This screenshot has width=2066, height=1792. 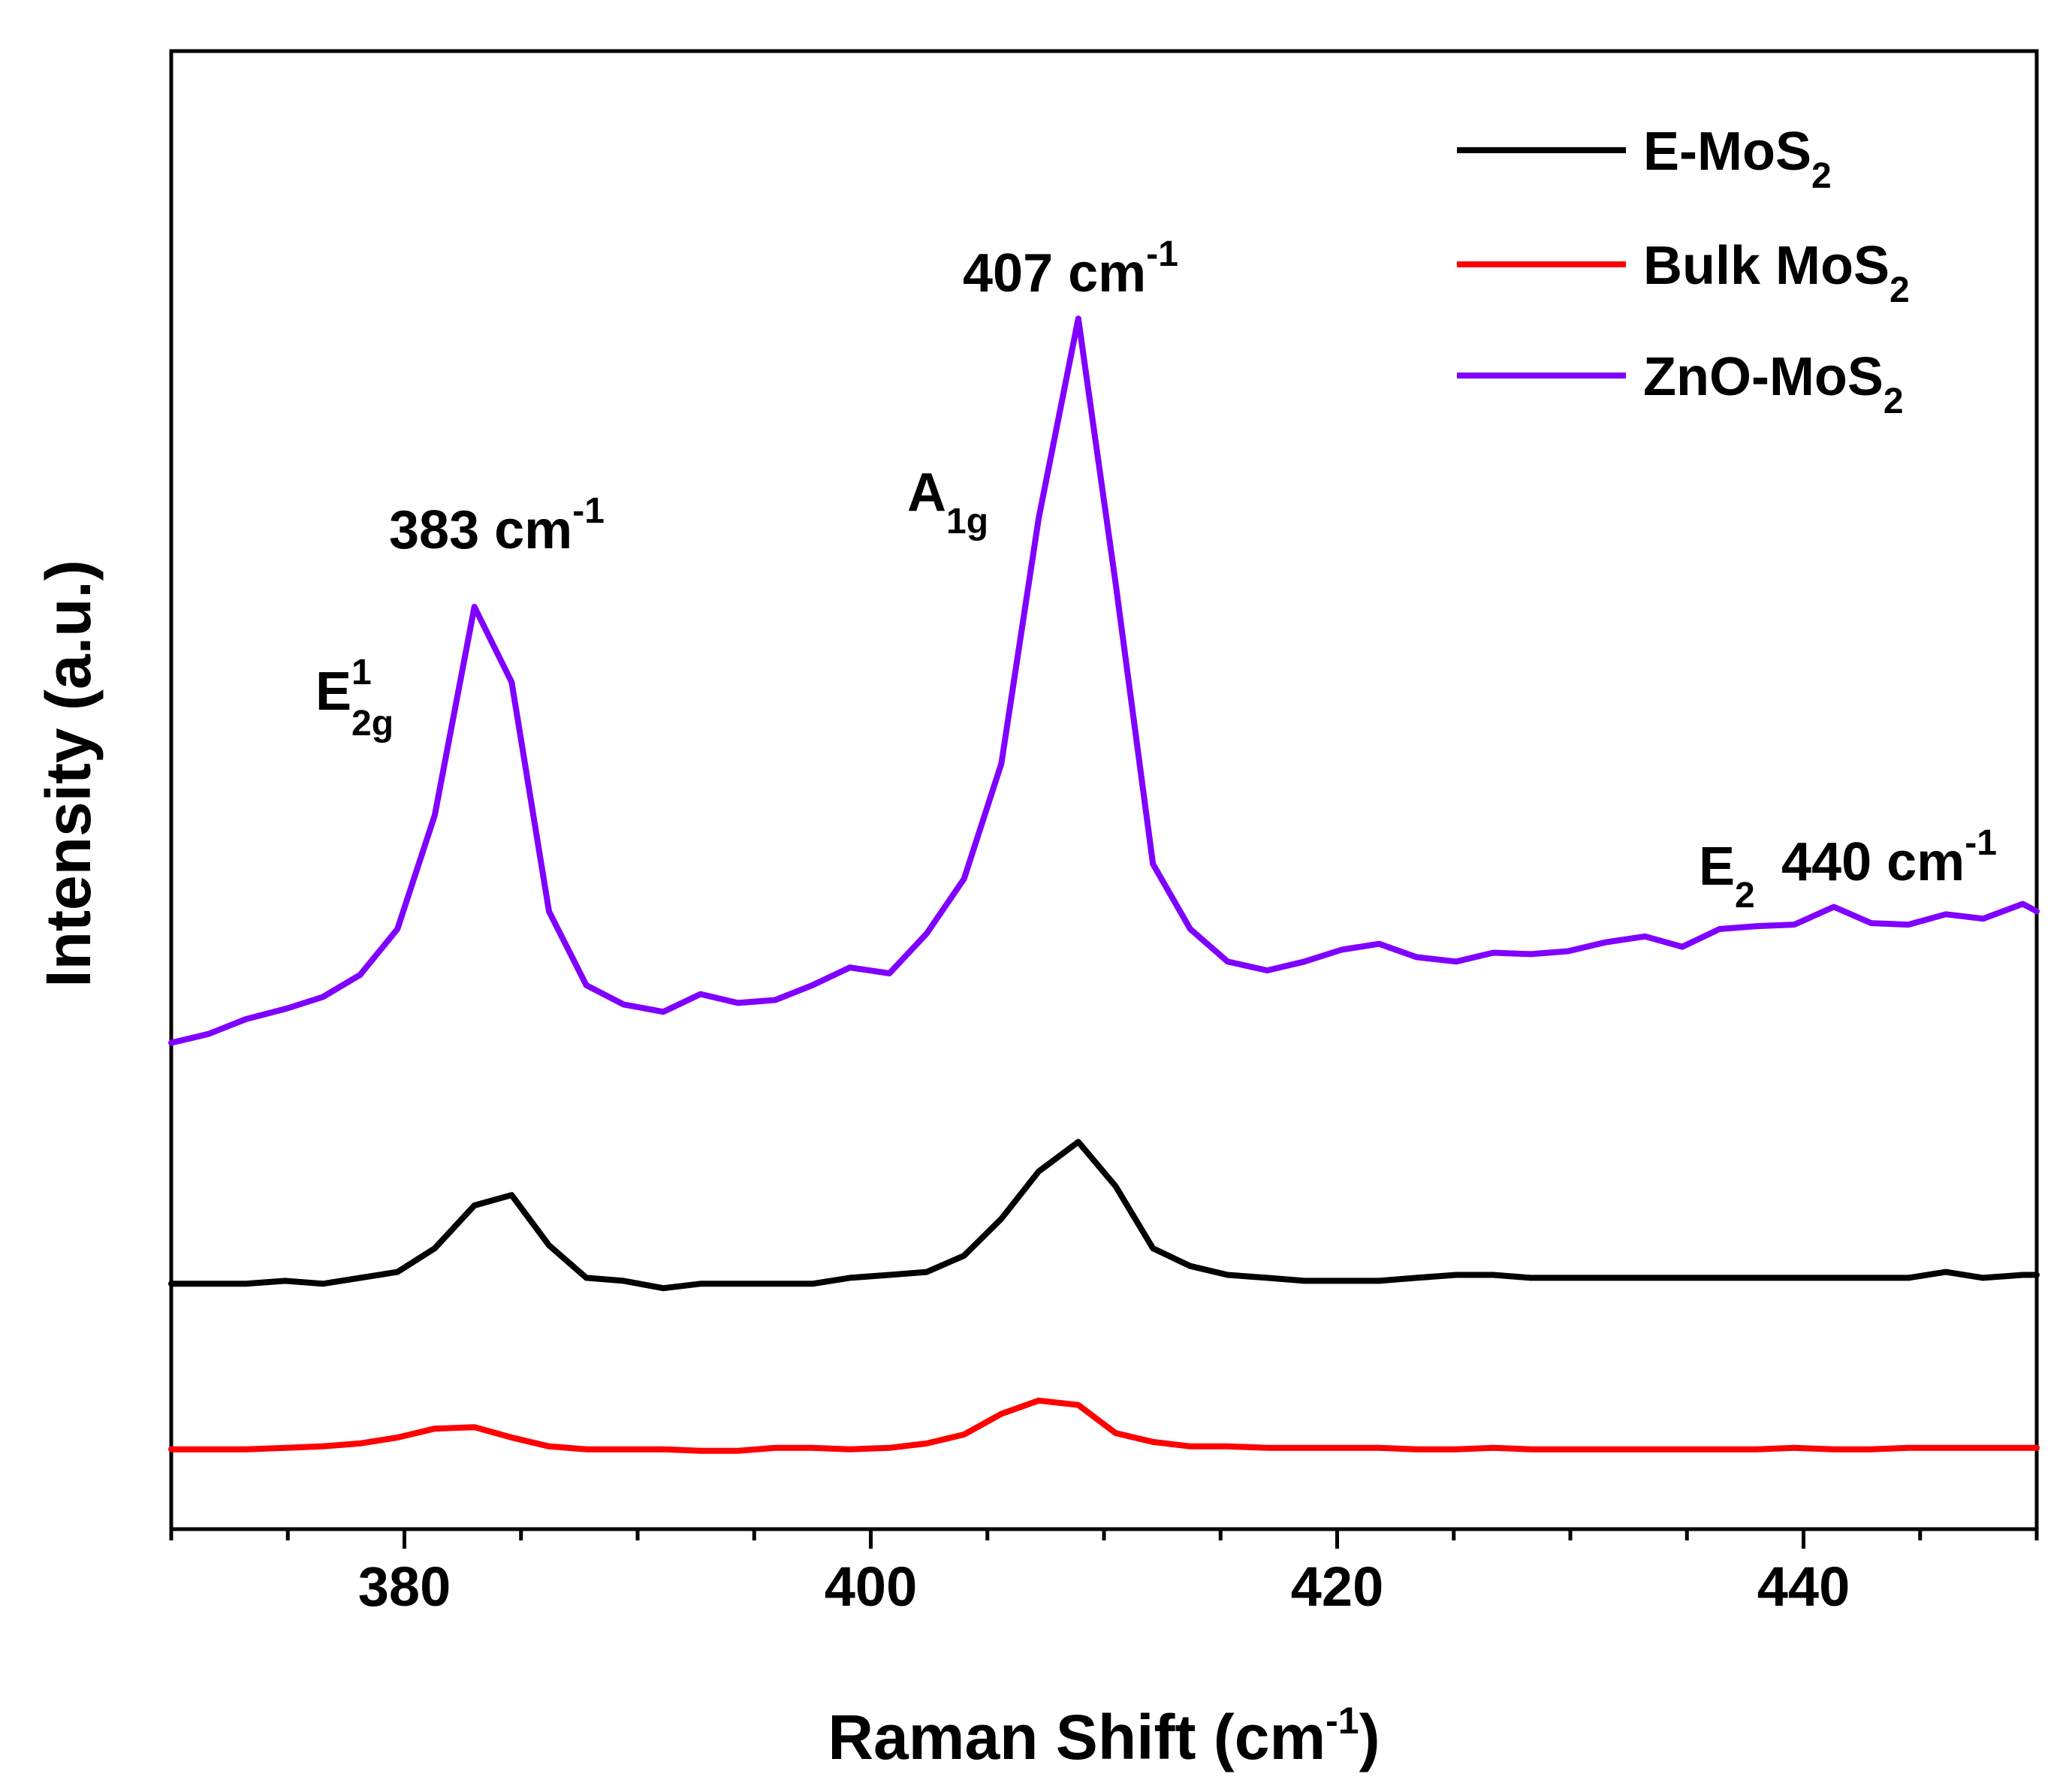 What do you see at coordinates (1337, 1586) in the screenshot?
I see `x-tick-label: 420` at bounding box center [1337, 1586].